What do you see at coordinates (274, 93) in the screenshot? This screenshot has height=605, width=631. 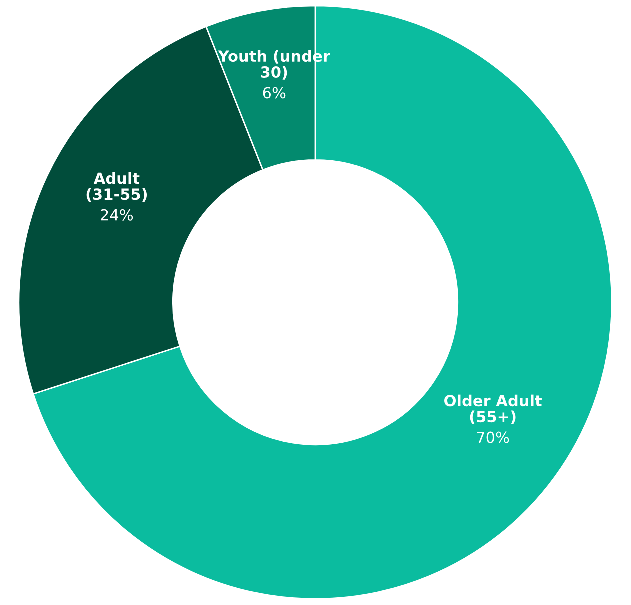 I see `data-label: 6%` at bounding box center [274, 93].